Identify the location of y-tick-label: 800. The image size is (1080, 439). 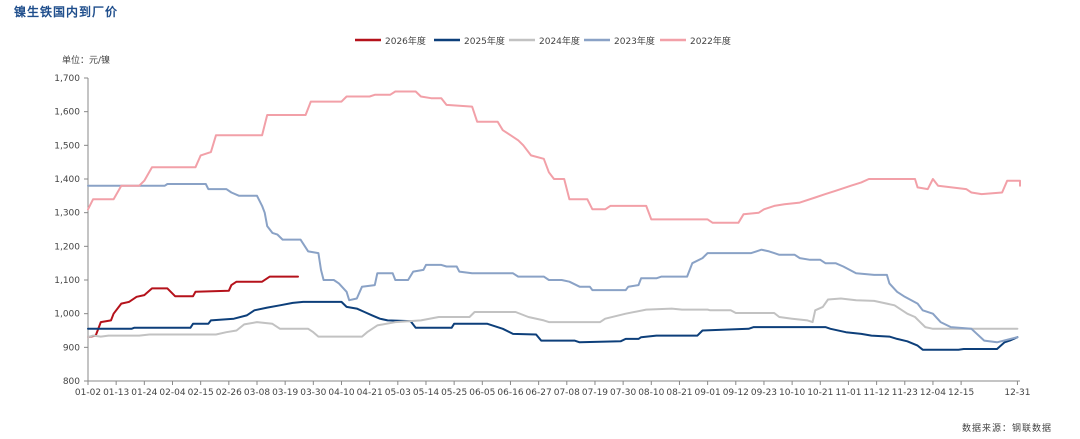
(71, 382).